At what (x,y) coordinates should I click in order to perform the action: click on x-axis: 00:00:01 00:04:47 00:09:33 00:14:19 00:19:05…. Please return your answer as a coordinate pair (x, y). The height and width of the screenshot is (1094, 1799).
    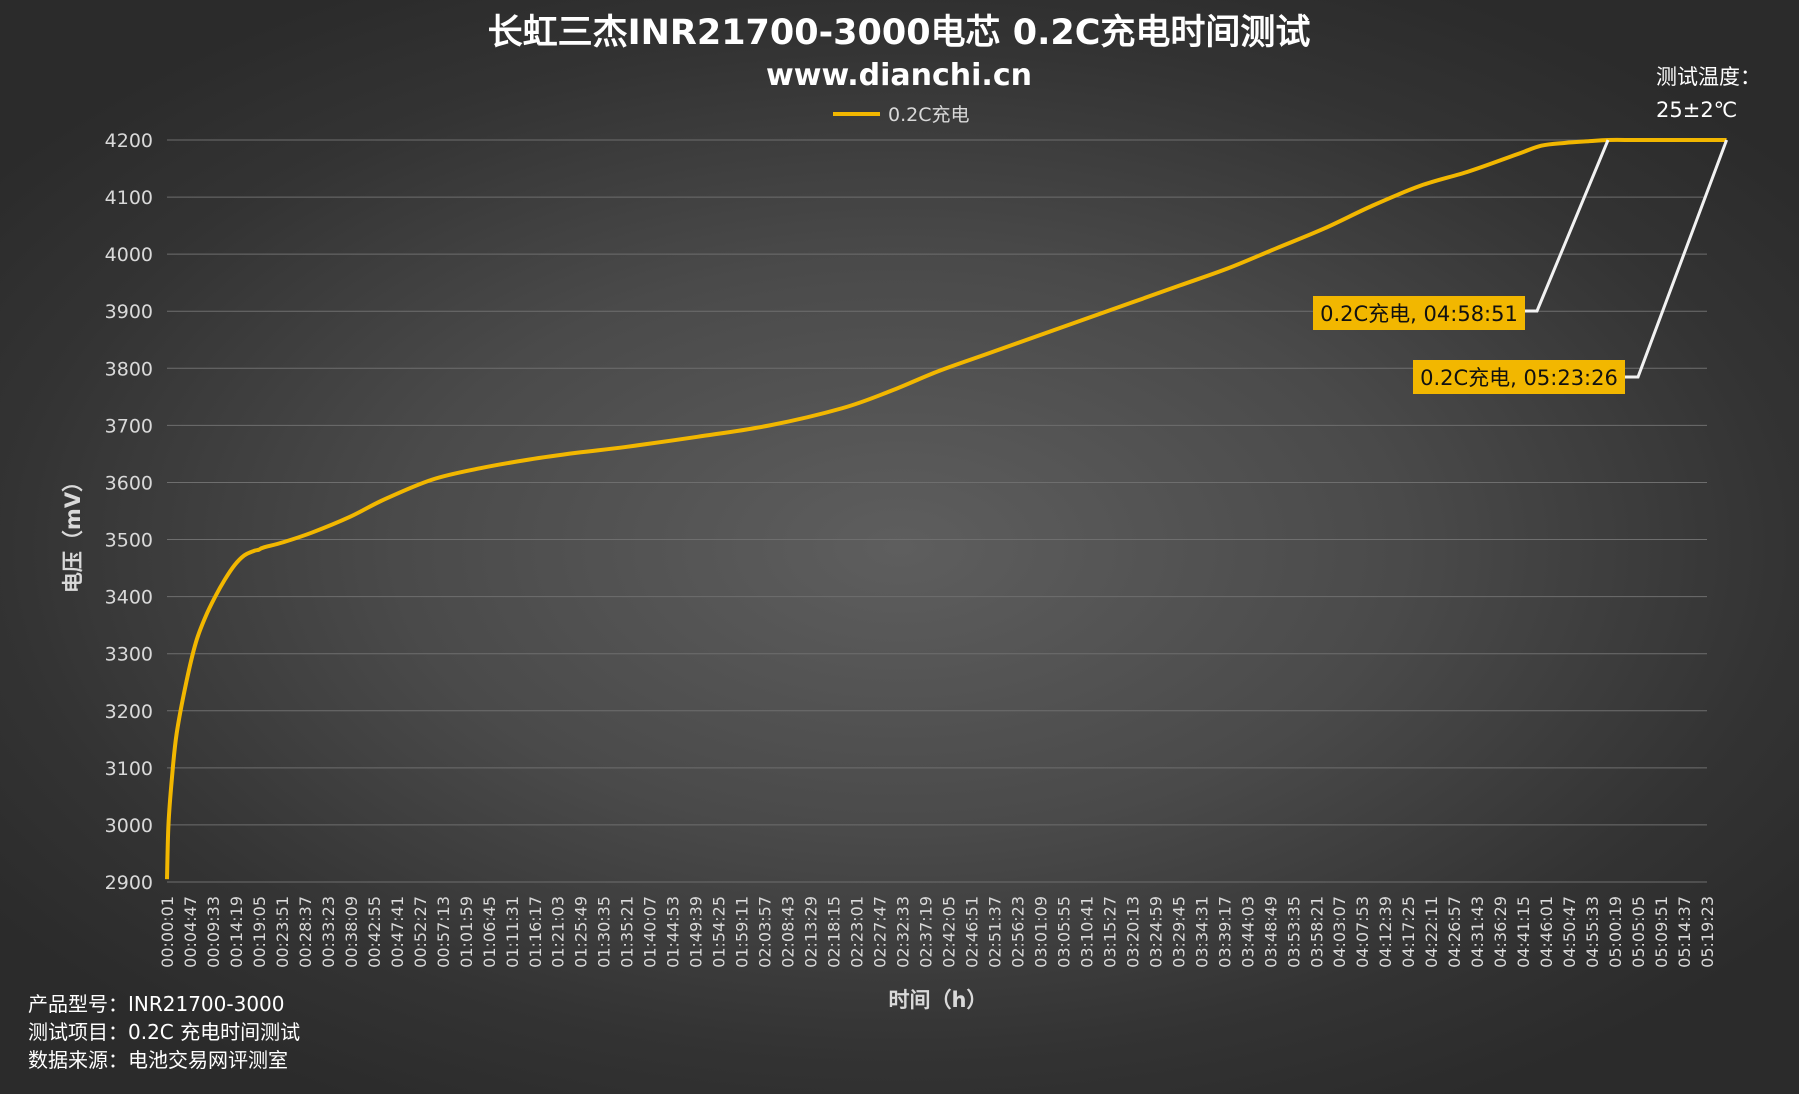
    Looking at the image, I should click on (937, 932).